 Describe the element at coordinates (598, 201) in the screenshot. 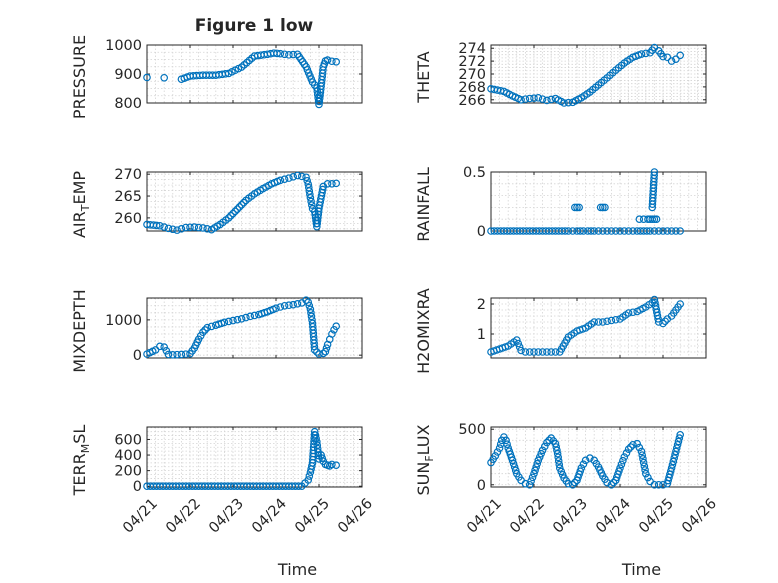

I see `rainfall-axes-frame` at that location.